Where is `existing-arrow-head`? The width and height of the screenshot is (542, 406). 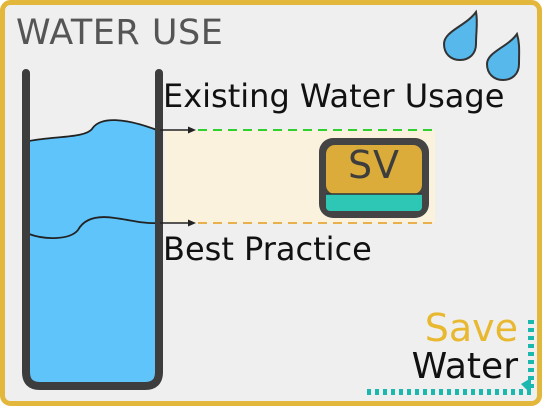 existing-arrow-head is located at coordinates (192, 130).